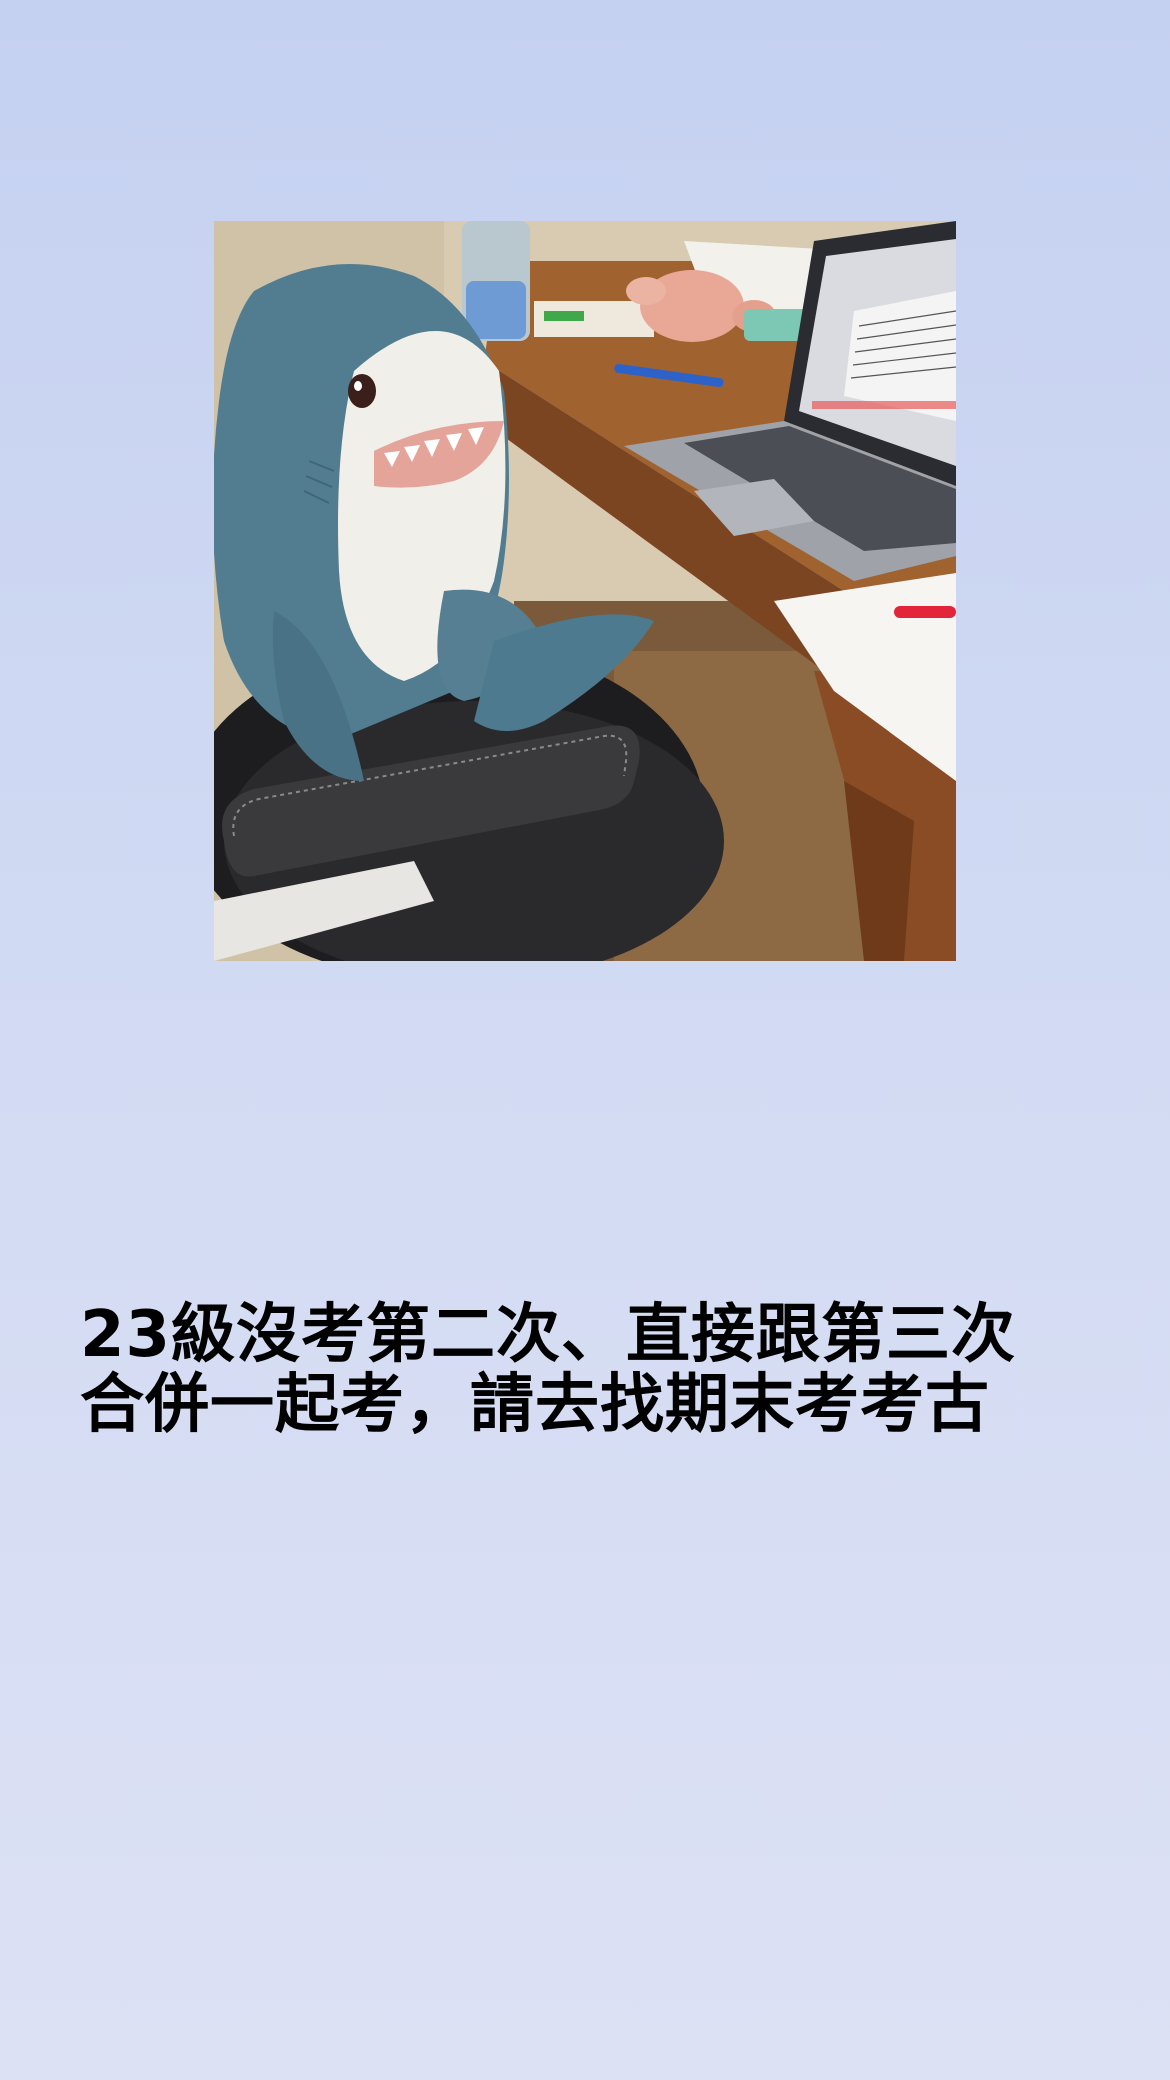 The height and width of the screenshot is (2080, 1170). I want to click on story-caption: 23級沒考第二次、直接跟第三次 合併一起考，請去找期末考考古, so click(585, 1370).